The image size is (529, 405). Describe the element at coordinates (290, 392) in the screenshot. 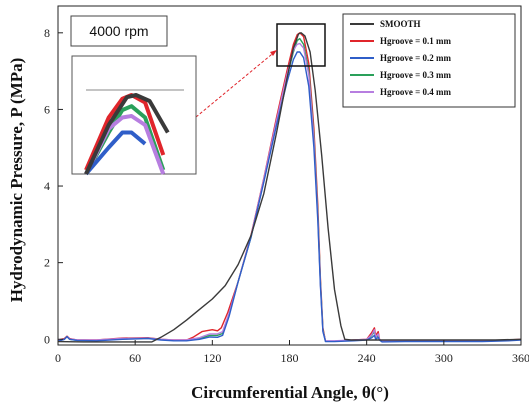

I see `x-axis-title: Circumferential Angle, θ(°)` at that location.